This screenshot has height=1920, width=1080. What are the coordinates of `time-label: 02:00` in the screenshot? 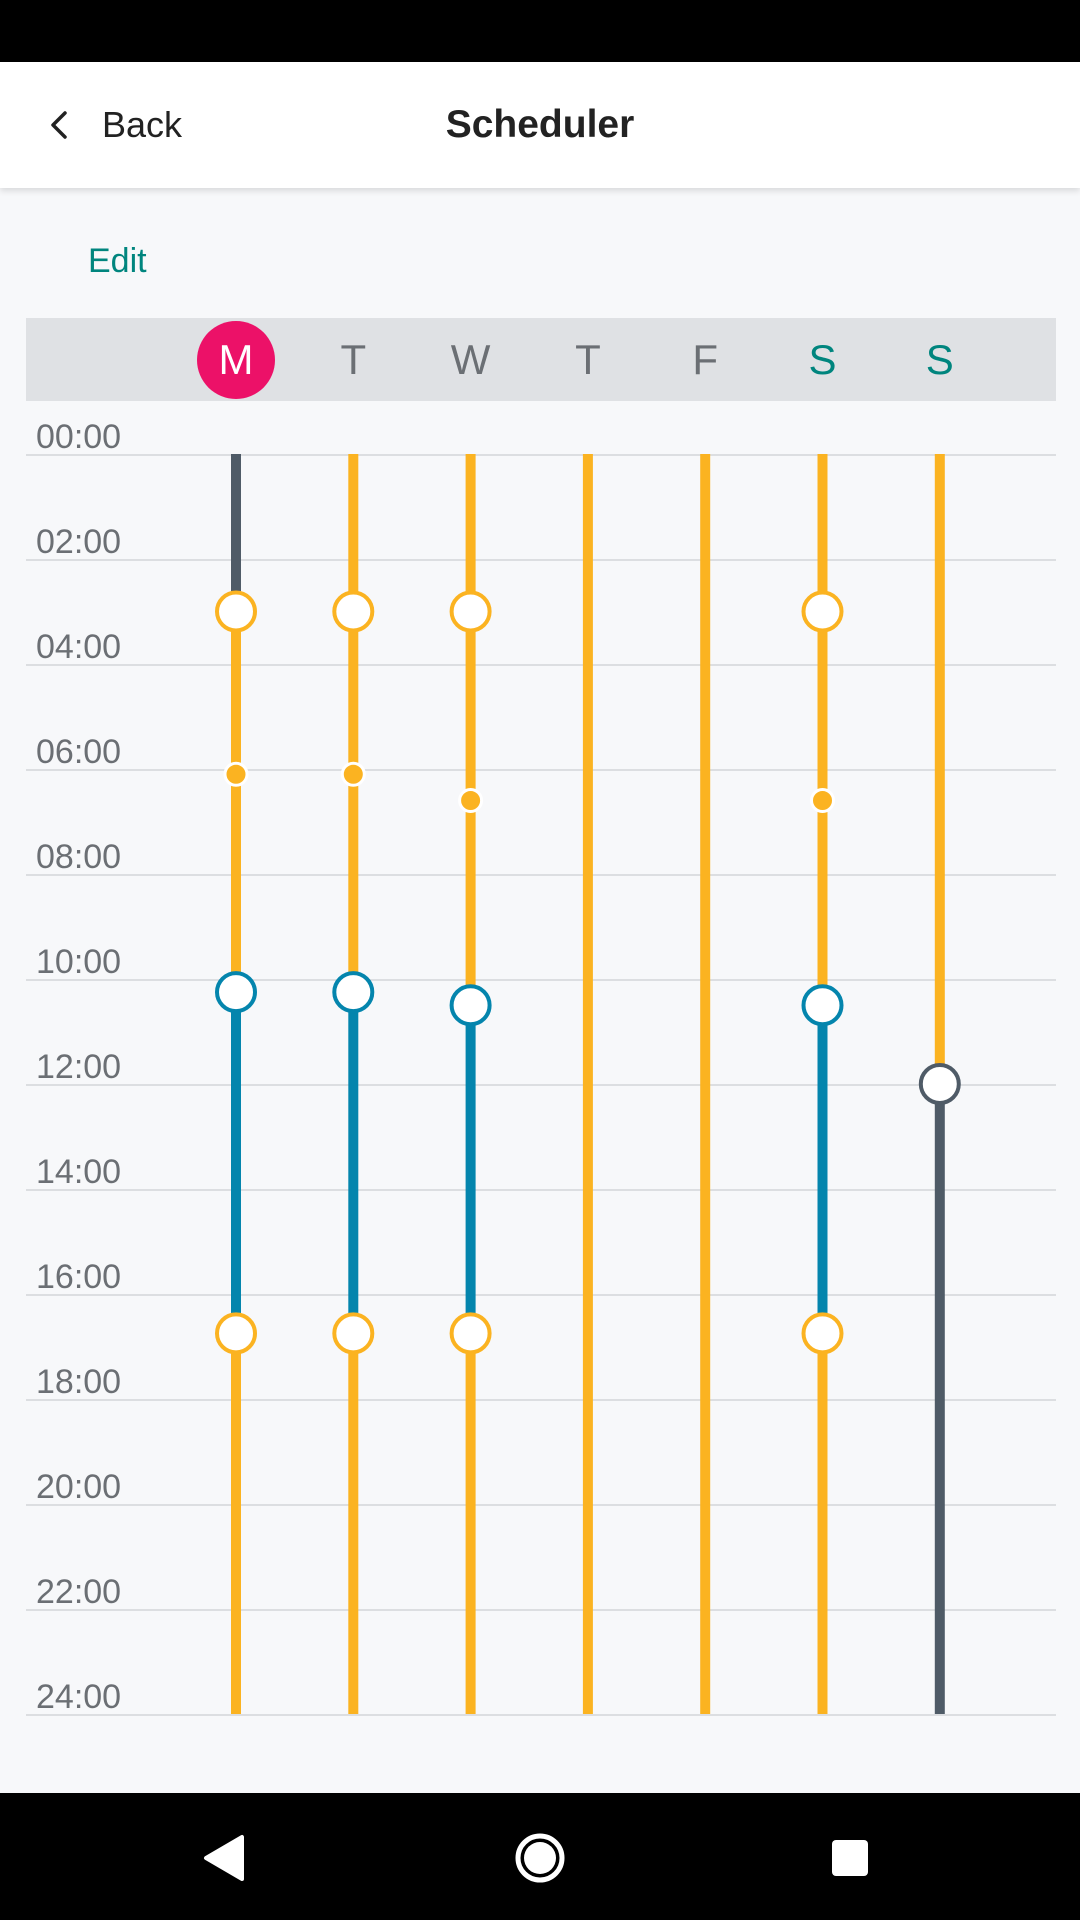 It's located at (79, 542).